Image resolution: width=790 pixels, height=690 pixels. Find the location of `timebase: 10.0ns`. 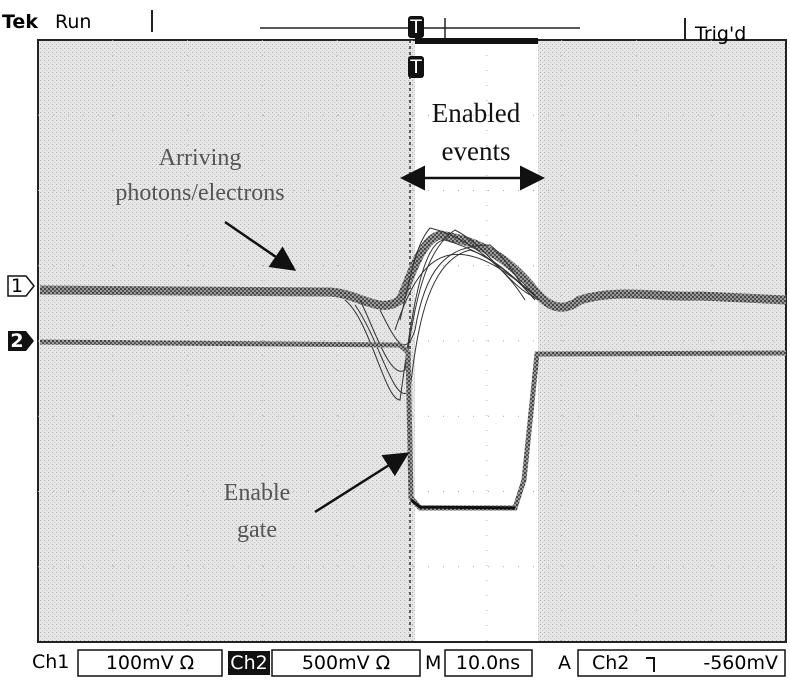

timebase: 10.0ns is located at coordinates (488, 663).